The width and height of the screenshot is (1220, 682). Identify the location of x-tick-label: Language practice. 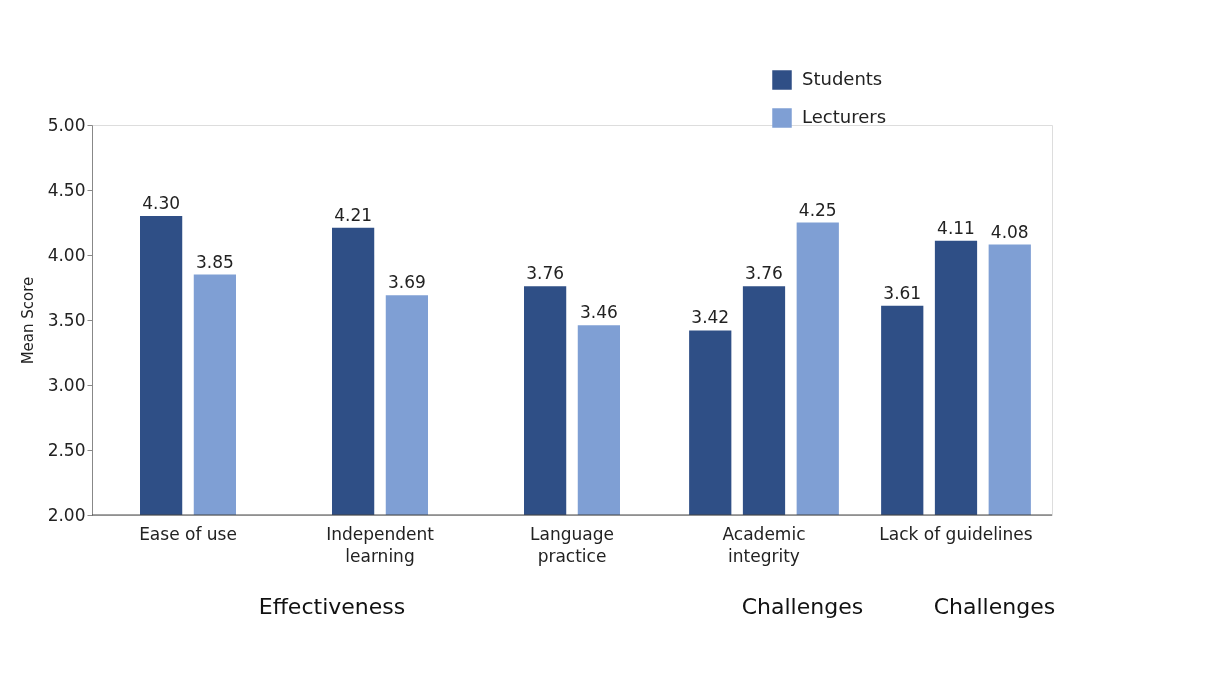
(572, 545).